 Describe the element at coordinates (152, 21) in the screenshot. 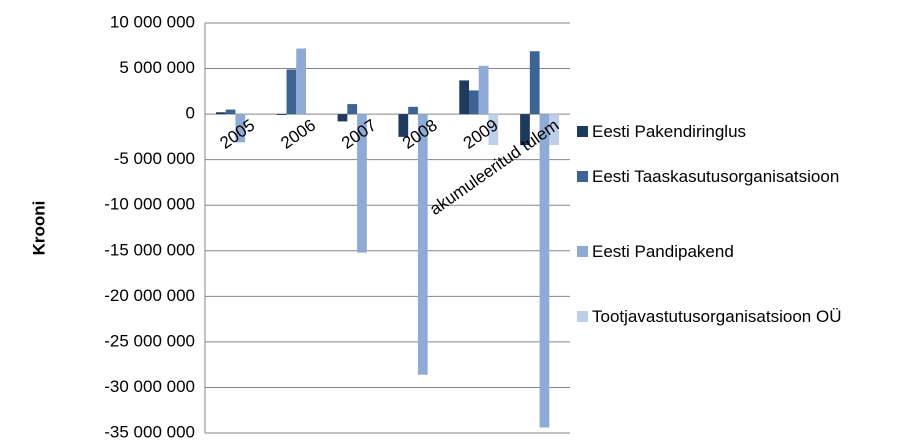

I see `y-tick-label: 10 000 000` at that location.